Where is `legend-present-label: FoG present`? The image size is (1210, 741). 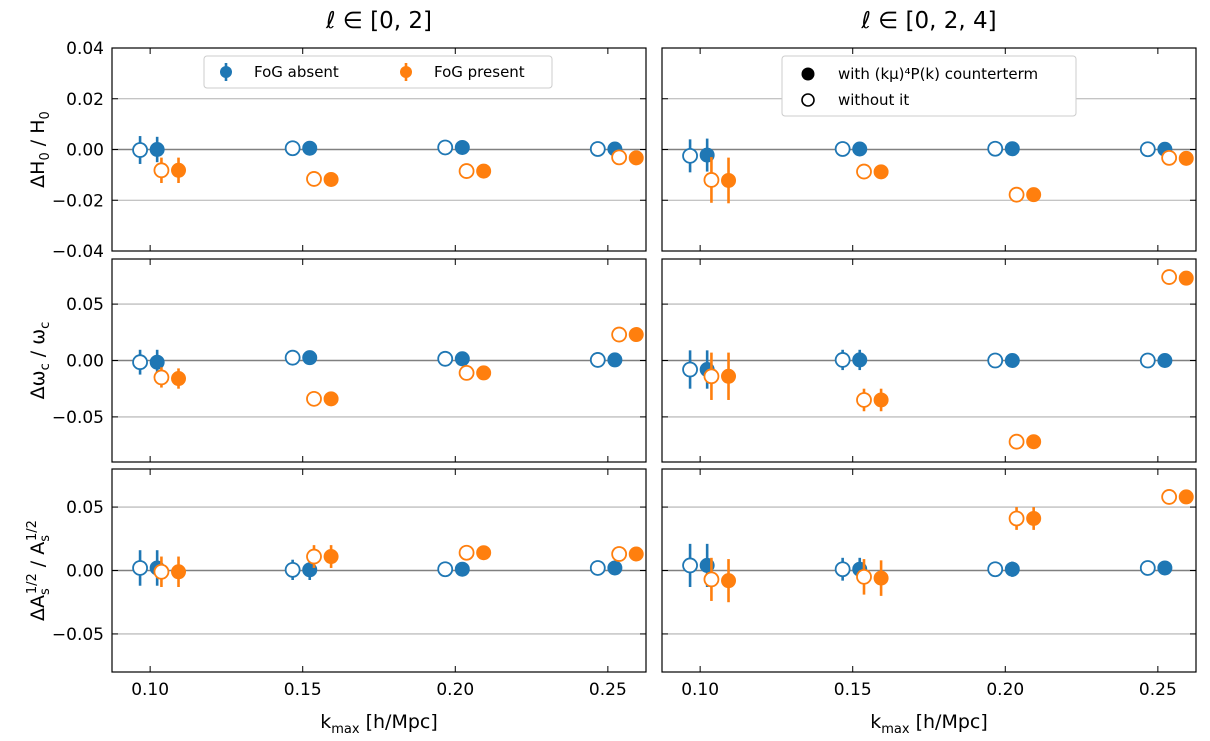 legend-present-label: FoG present is located at coordinates (479, 72).